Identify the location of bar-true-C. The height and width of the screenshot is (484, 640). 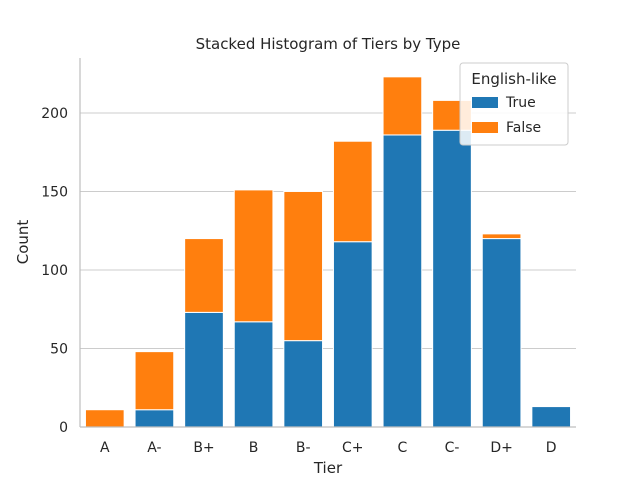
(402, 281).